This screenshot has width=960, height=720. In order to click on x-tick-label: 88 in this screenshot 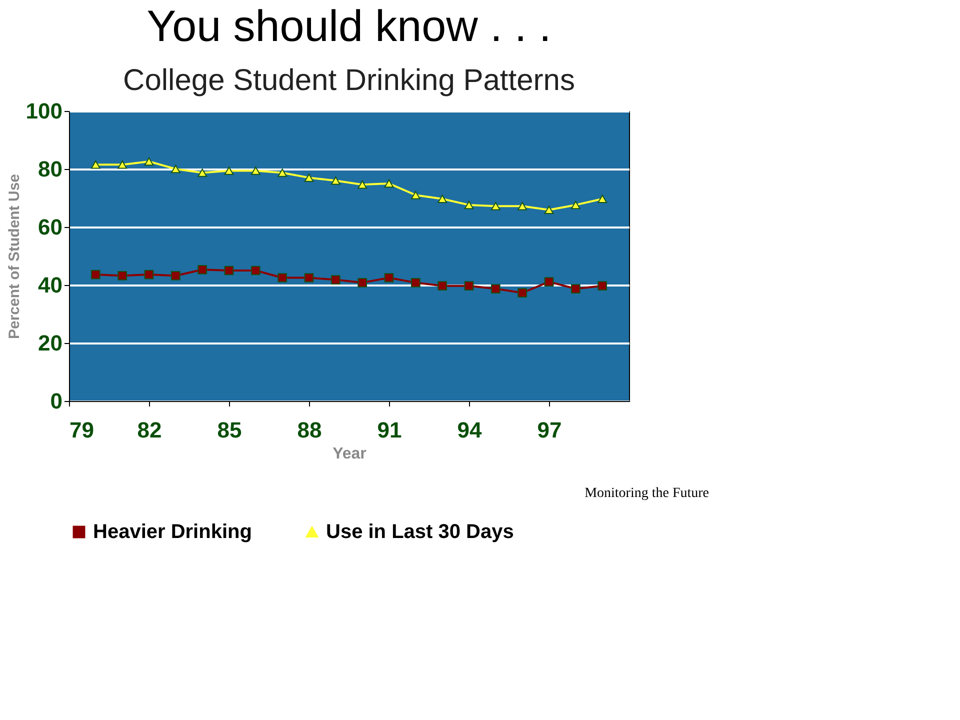, I will do `click(309, 430)`.